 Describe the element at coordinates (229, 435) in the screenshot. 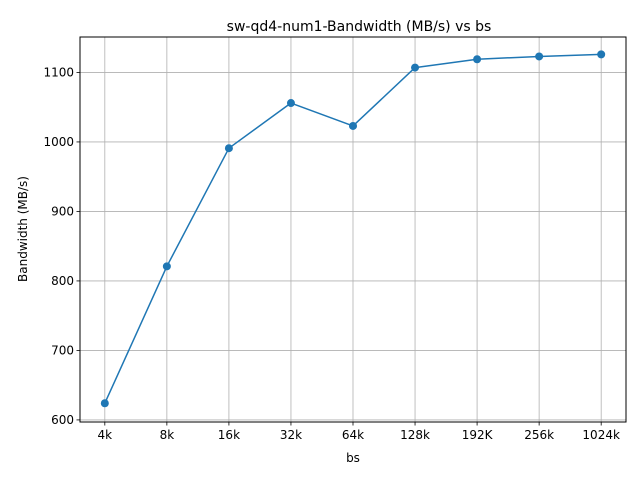

I see `x-tick-label: 16k` at that location.